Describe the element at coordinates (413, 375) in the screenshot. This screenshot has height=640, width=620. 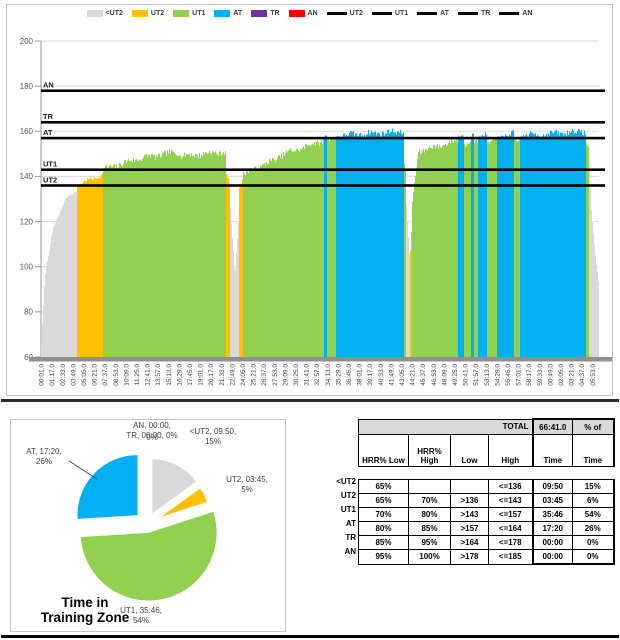
I see `svg-text: 44:21.0` at that location.